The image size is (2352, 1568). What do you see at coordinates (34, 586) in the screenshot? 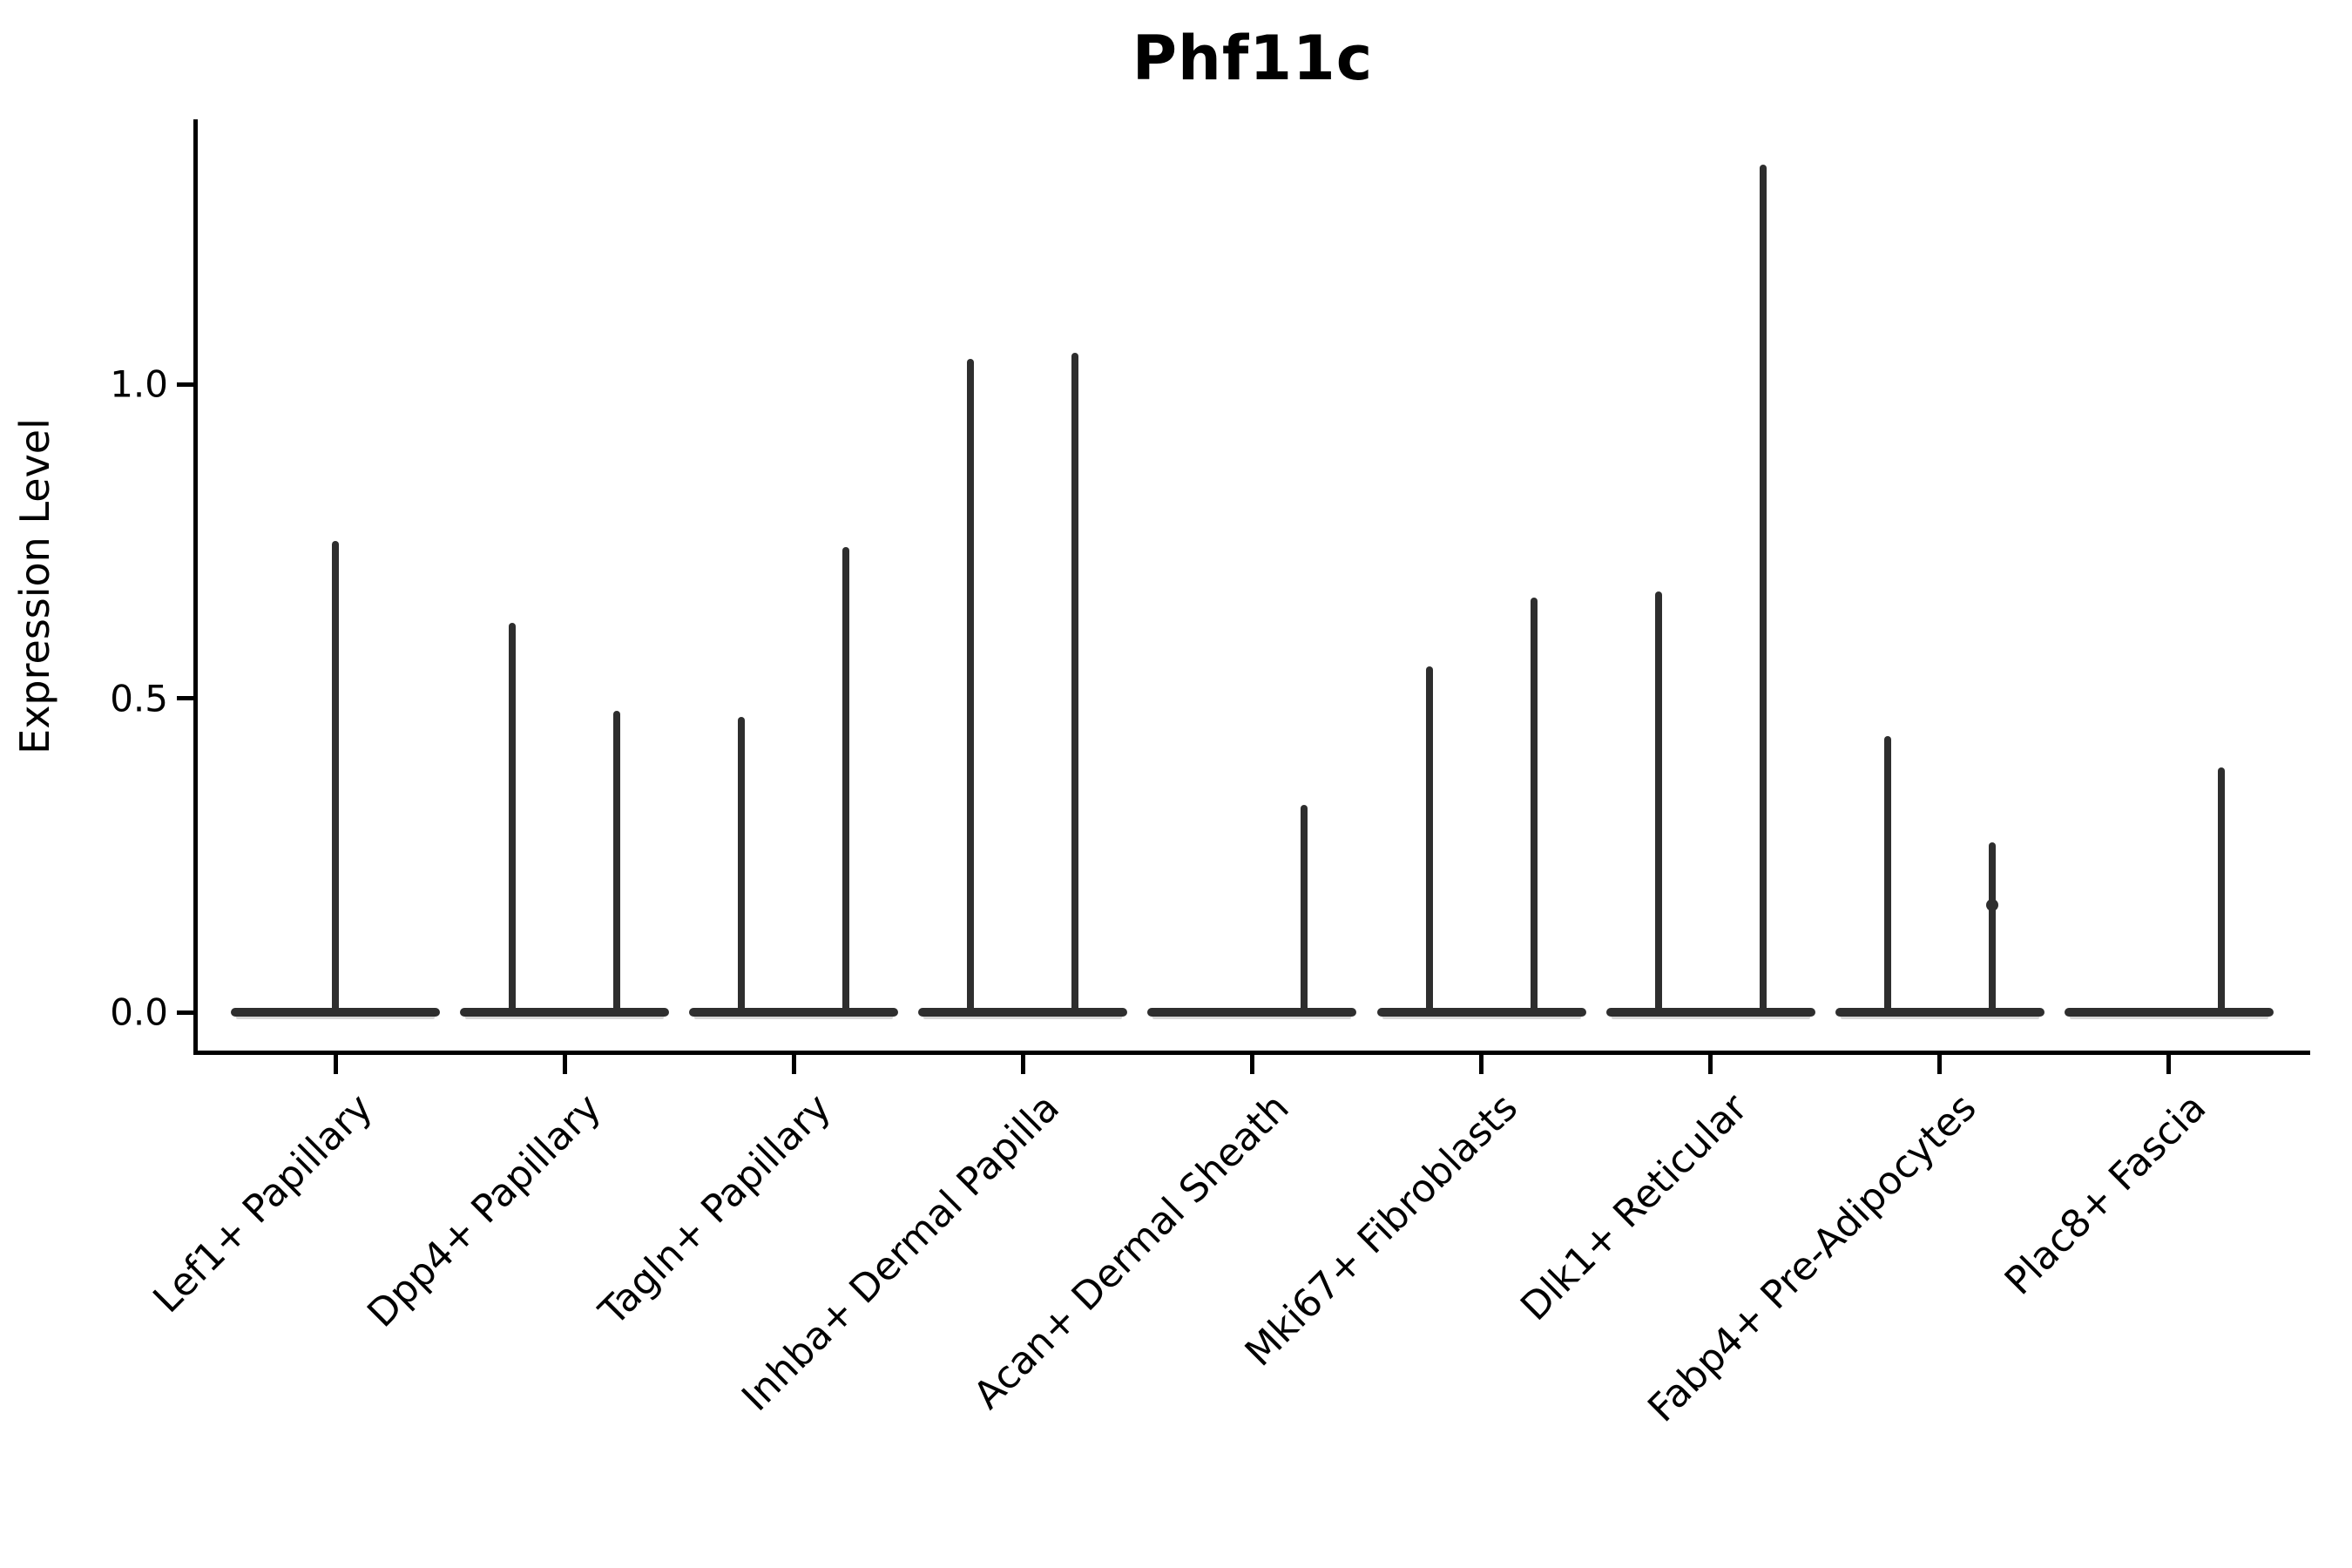
I see `y-axis-label: Expression Level` at bounding box center [34, 586].